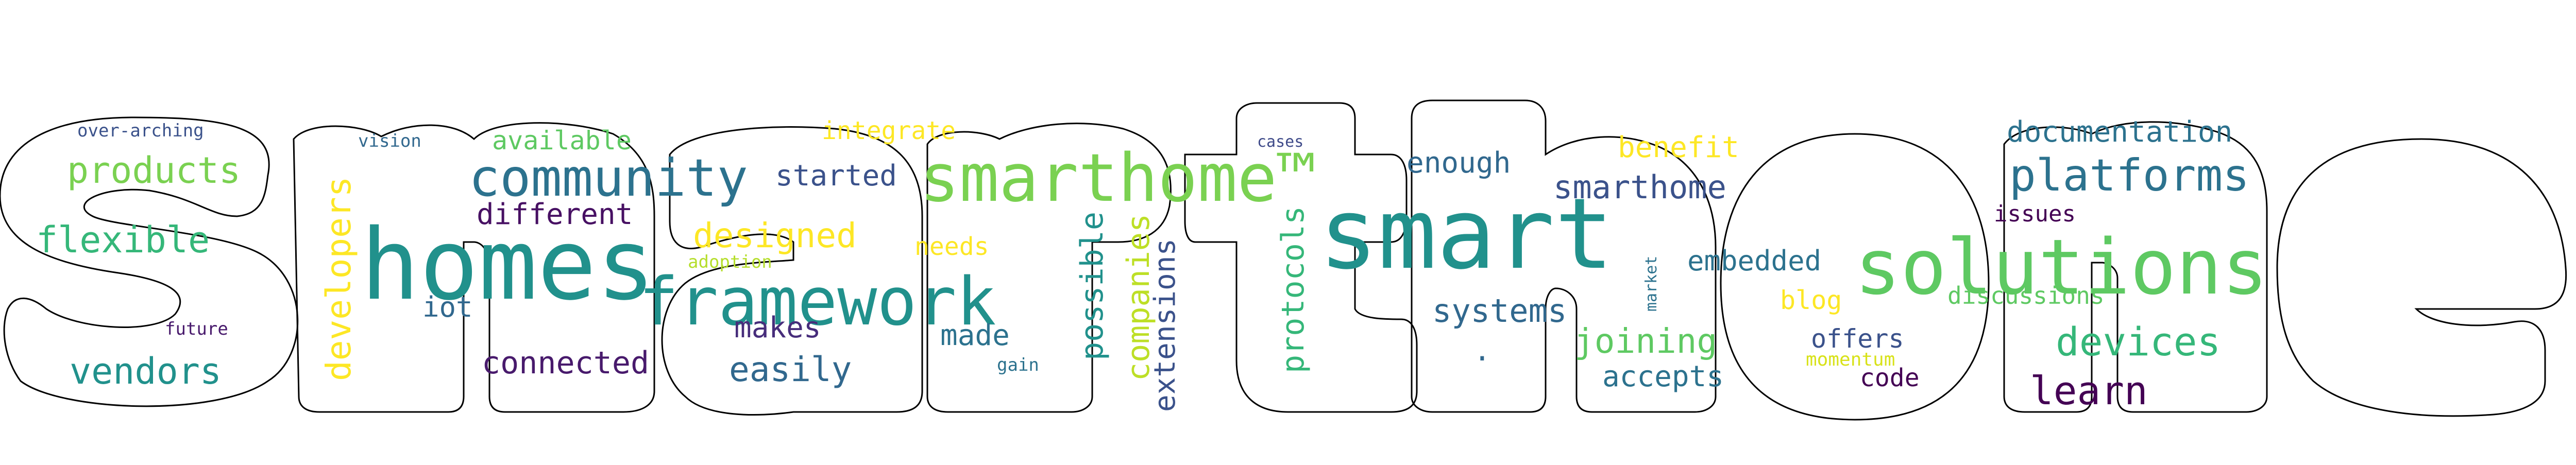  What do you see at coordinates (775, 235) in the screenshot?
I see `word-designed: designed` at bounding box center [775, 235].